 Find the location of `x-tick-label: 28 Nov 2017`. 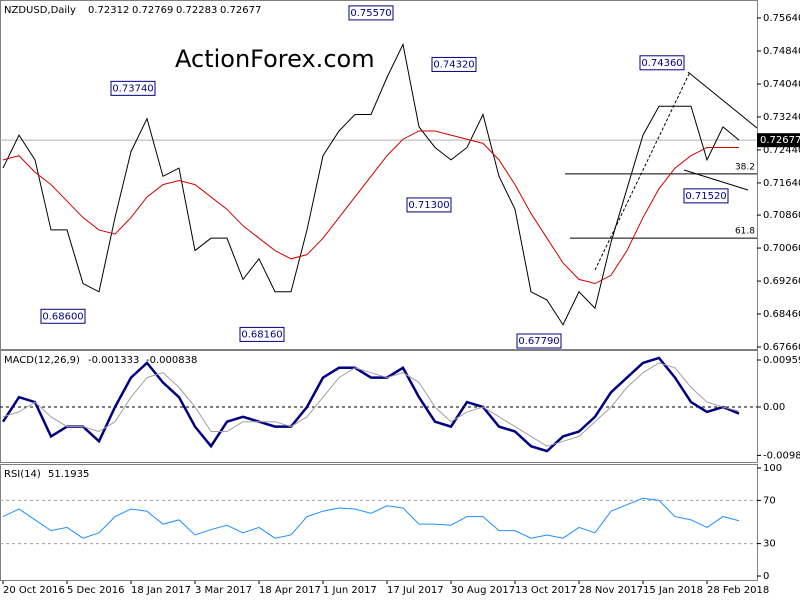

x-tick-label: 28 Nov 2017 is located at coordinates (611, 590).